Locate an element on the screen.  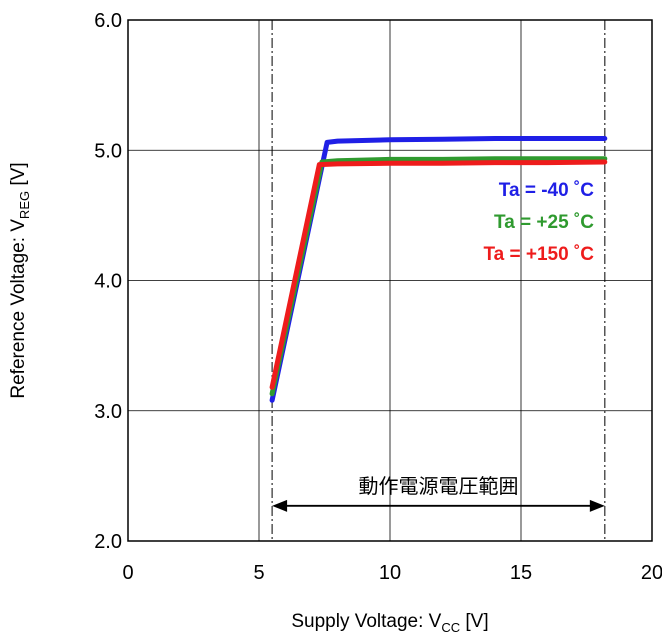
y-tick-label: 4.0 is located at coordinates (108, 282).